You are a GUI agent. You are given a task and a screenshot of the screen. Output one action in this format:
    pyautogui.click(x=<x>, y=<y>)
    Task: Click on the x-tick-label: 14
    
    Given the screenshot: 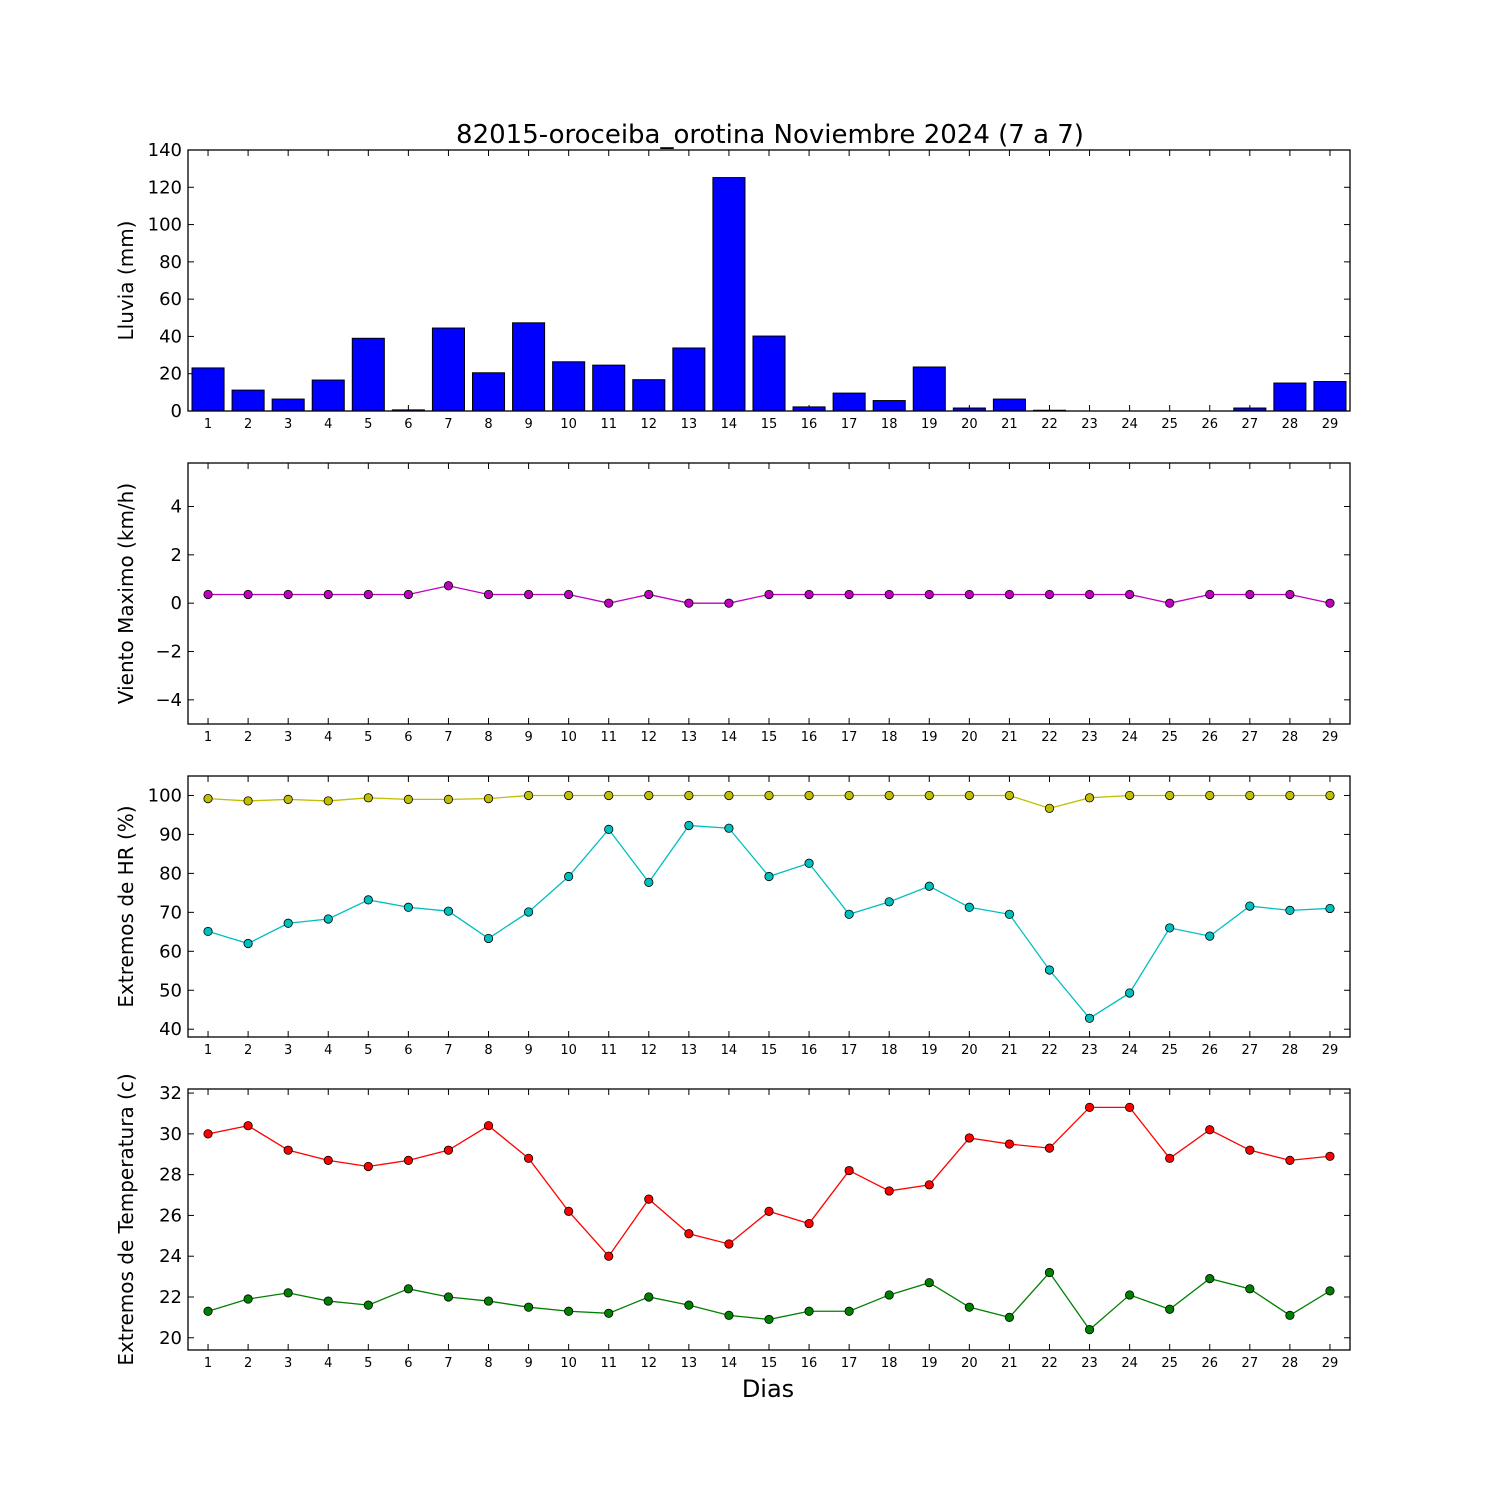 What is the action you would take?
    pyautogui.click(x=729, y=1363)
    